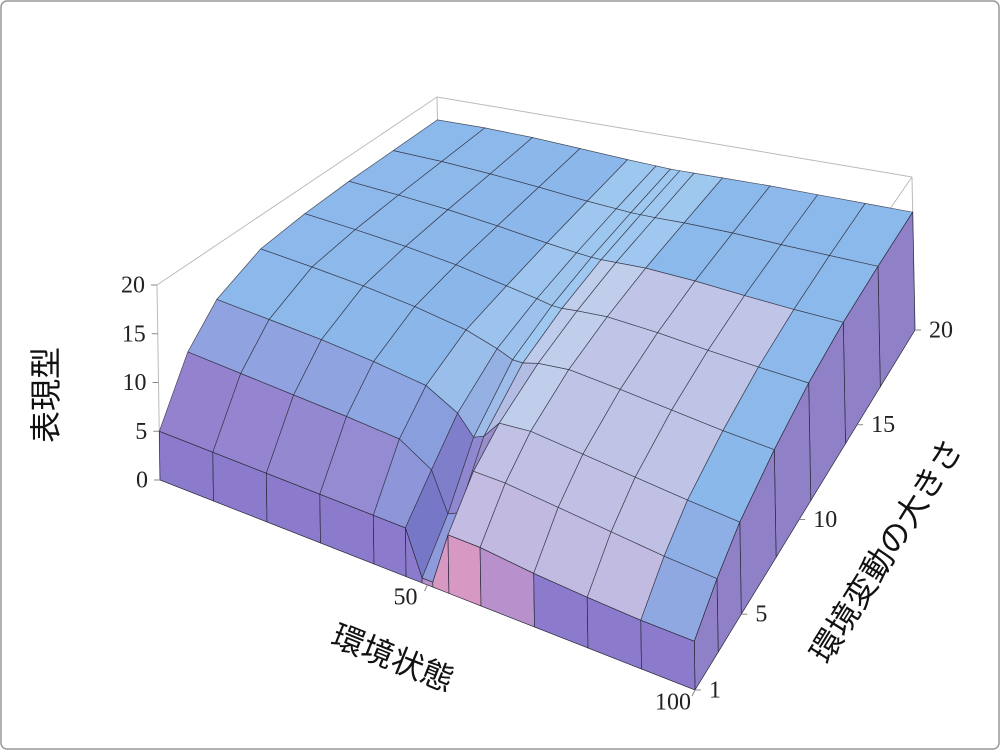 The image size is (1000, 750). Describe the element at coordinates (141, 432) in the screenshot. I see `z-tick-label: 5` at that location.